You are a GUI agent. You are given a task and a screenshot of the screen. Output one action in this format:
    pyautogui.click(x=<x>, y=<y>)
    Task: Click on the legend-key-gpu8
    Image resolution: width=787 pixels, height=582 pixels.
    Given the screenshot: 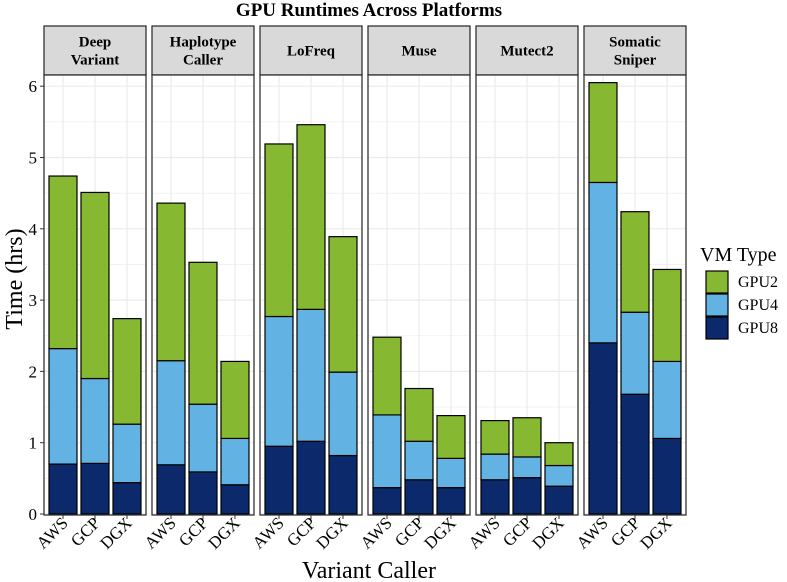 What is the action you would take?
    pyautogui.click(x=717, y=328)
    